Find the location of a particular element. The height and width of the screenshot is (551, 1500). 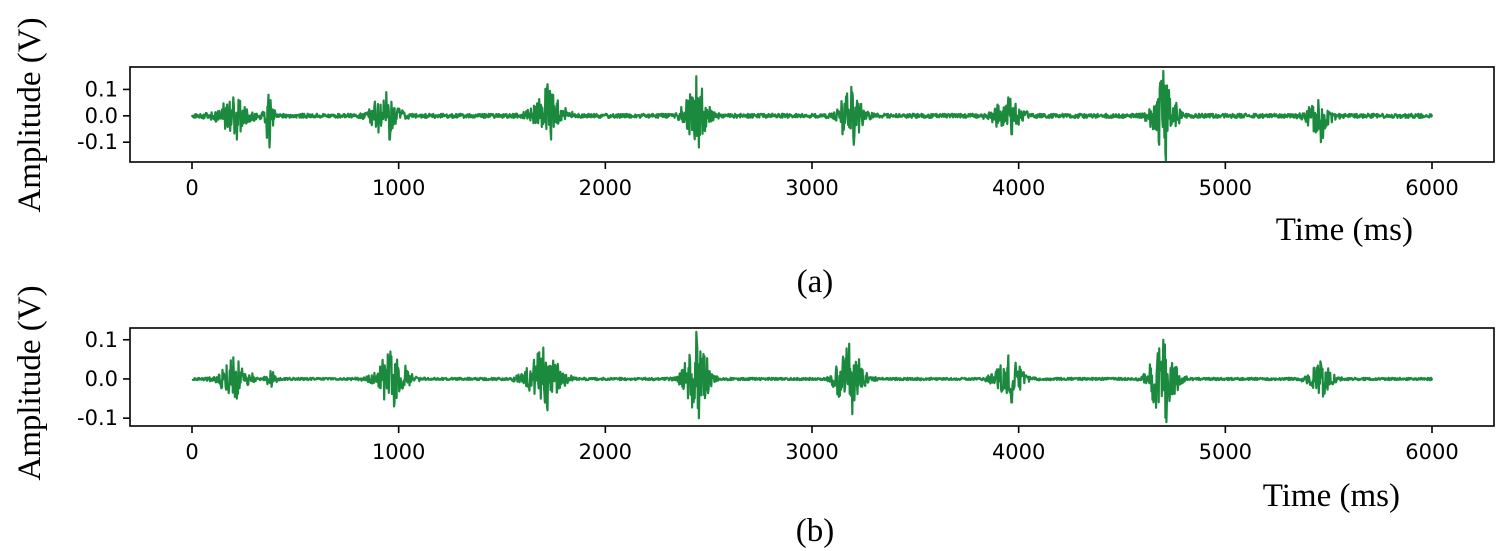

panel-caption-b: (b) is located at coordinates (815, 531).